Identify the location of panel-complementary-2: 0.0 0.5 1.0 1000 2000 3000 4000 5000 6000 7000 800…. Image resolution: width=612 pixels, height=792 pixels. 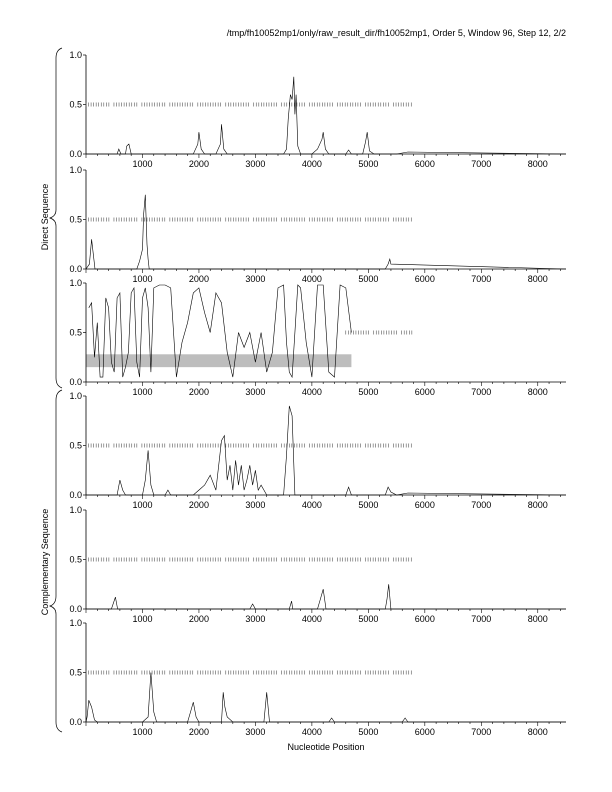
(317, 564).